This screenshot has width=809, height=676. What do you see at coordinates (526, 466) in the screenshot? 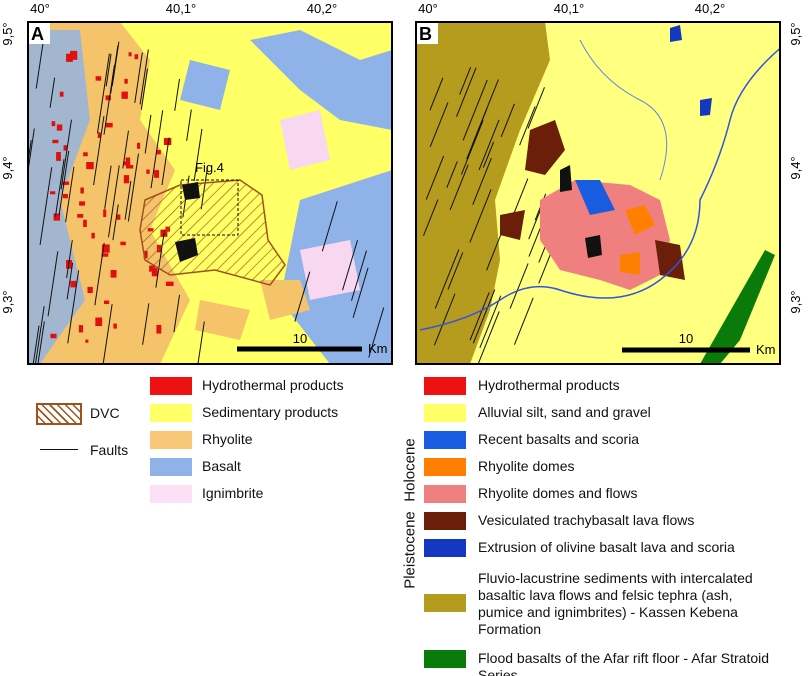
I see `legend-text: Rhyolite domes` at bounding box center [526, 466].